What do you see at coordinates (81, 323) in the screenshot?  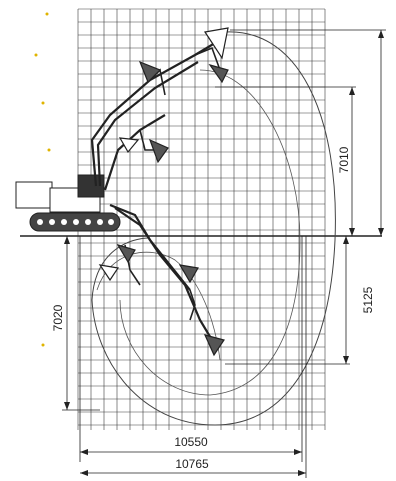 I see `dimension-max-vertical-wall-depth` at bounding box center [81, 323].